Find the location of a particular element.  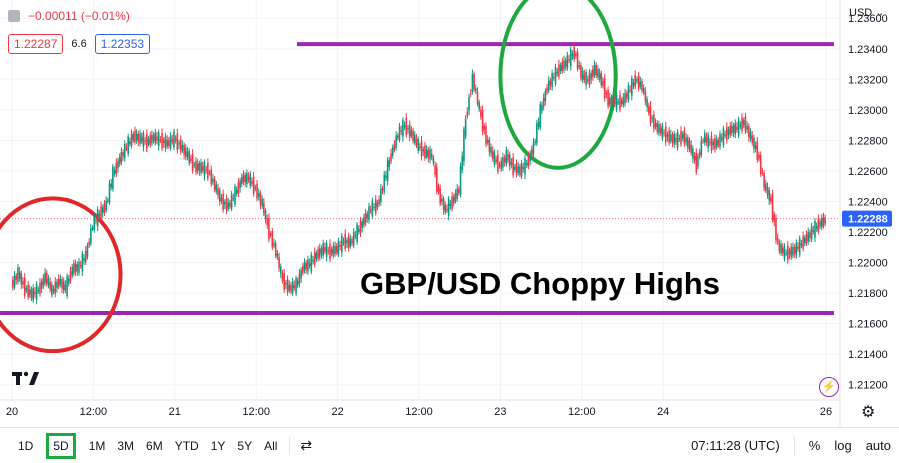

timeframe-3m-button: 3M is located at coordinates (126, 445).